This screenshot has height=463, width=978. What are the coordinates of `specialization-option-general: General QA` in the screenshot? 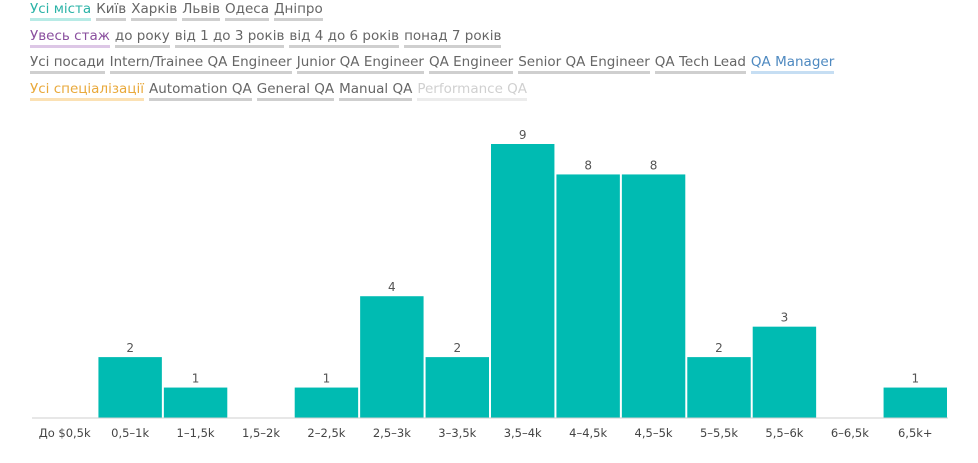 It's located at (295, 91).